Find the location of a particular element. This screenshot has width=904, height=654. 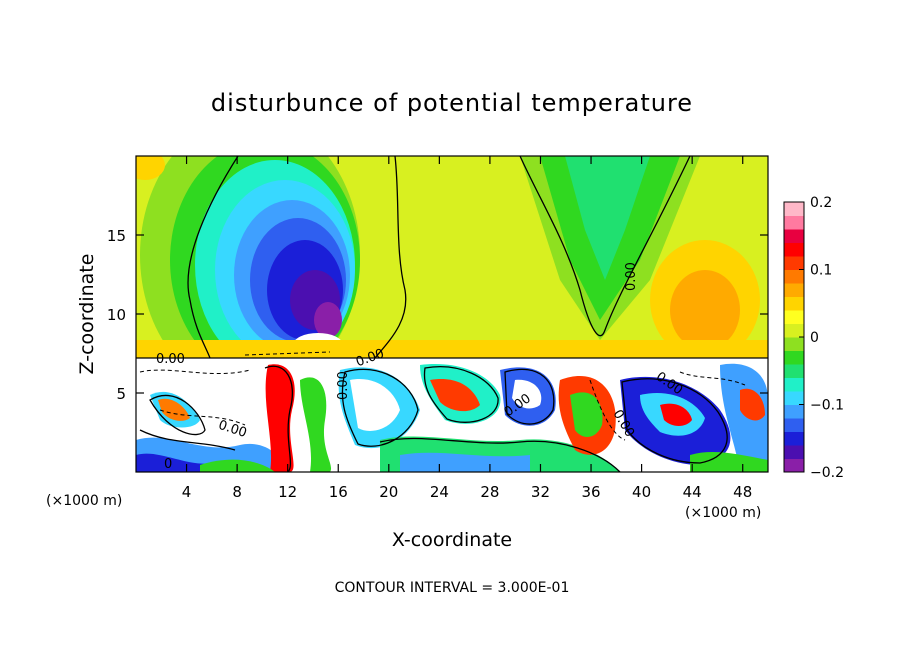

x-tick-label: 24 is located at coordinates (439, 492).